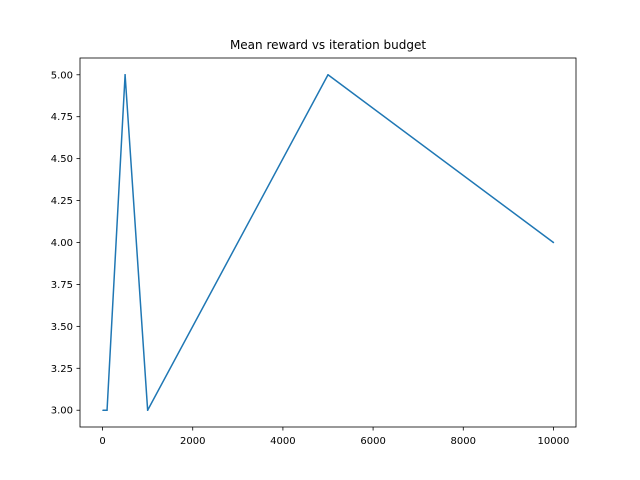  What do you see at coordinates (62, 369) in the screenshot?
I see `y-tick-label: 3.25` at bounding box center [62, 369].